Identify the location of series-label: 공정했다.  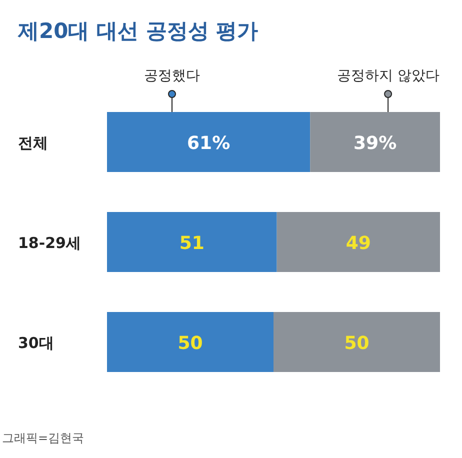
(172, 76).